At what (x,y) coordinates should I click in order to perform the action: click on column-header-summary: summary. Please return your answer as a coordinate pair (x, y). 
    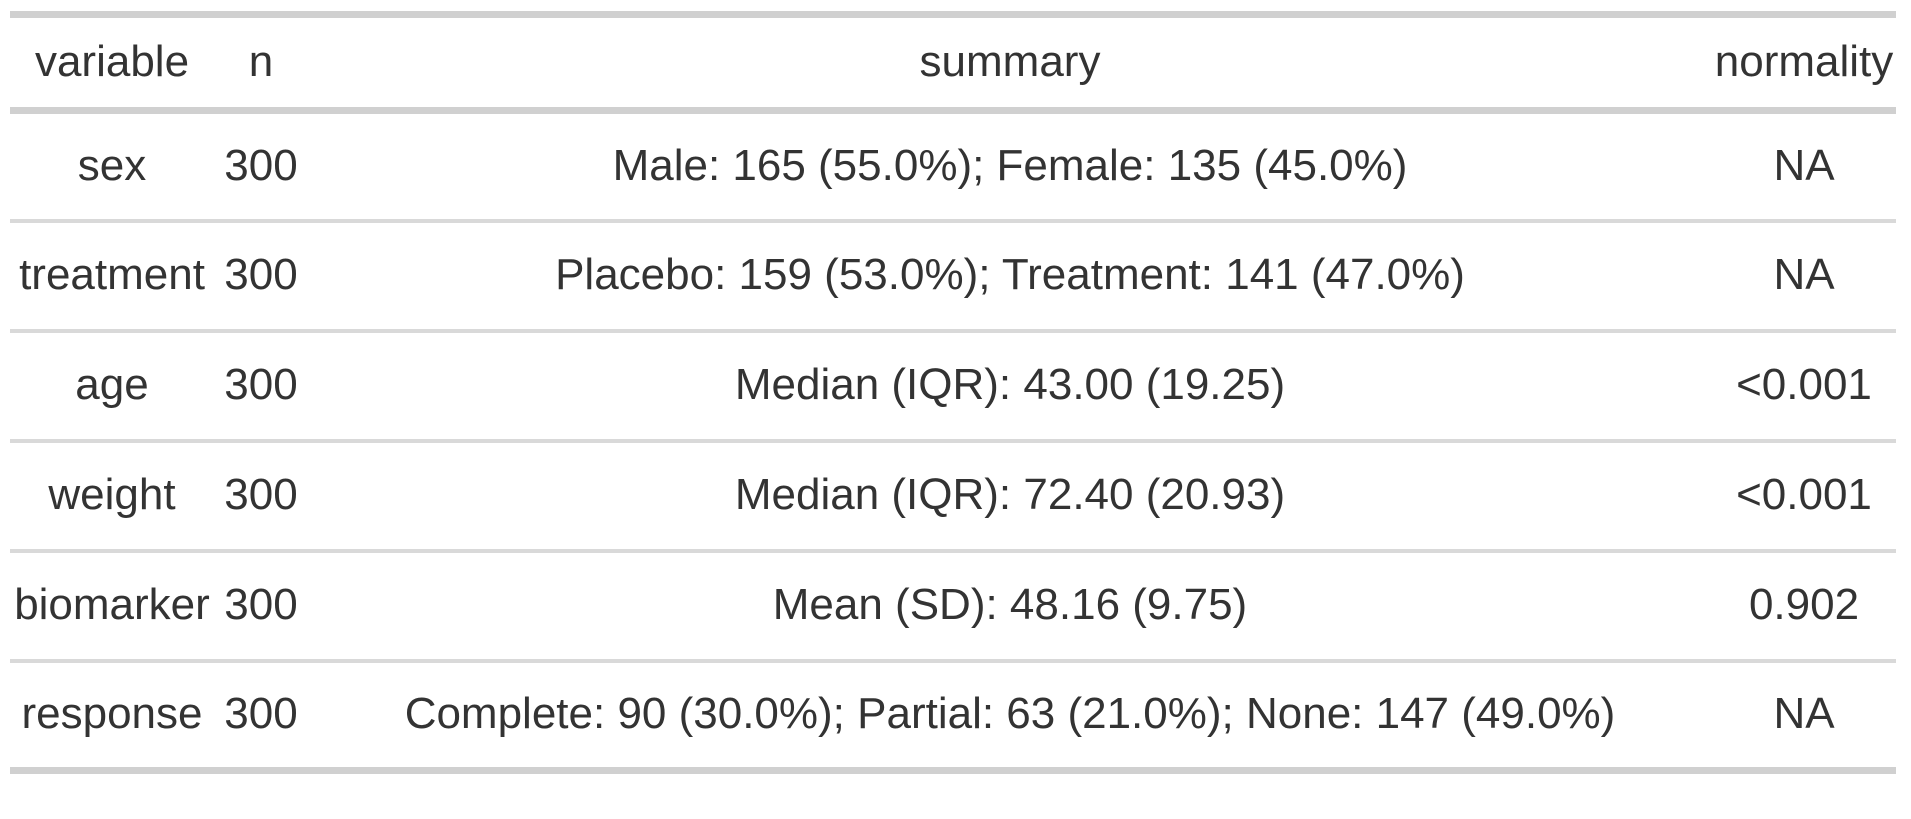
    Looking at the image, I should click on (1010, 62).